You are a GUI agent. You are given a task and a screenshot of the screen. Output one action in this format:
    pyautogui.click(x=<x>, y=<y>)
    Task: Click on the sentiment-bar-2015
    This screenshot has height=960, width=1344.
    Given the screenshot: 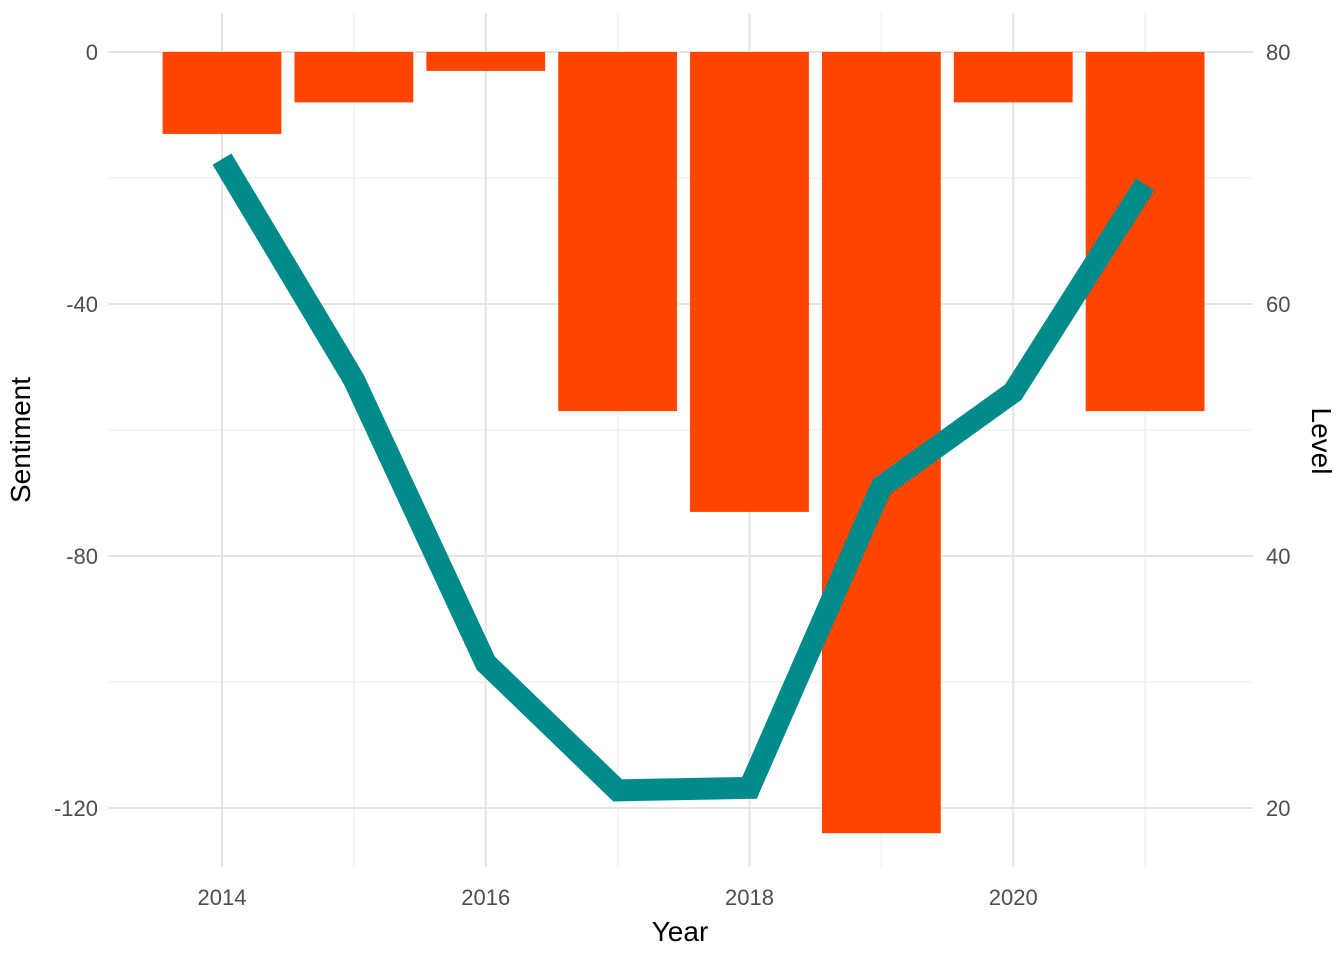 What is the action you would take?
    pyautogui.click(x=354, y=77)
    